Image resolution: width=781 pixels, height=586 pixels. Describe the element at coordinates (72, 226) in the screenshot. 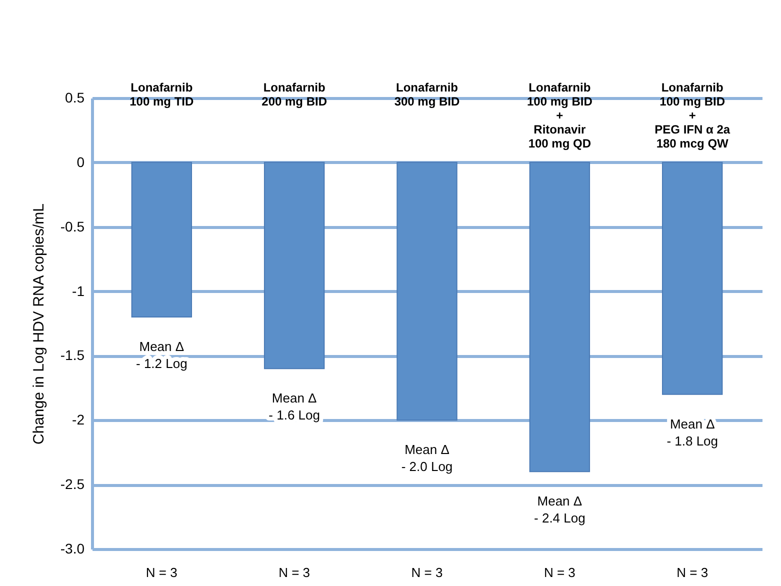

I see `y-tick-label: -0.5` at that location.